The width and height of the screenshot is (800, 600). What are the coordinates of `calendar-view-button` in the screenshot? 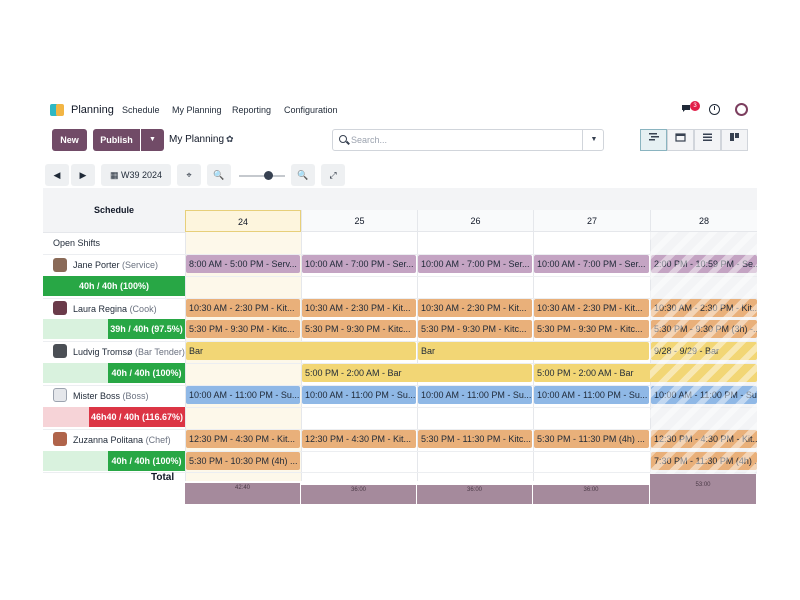 It's located at (680, 140).